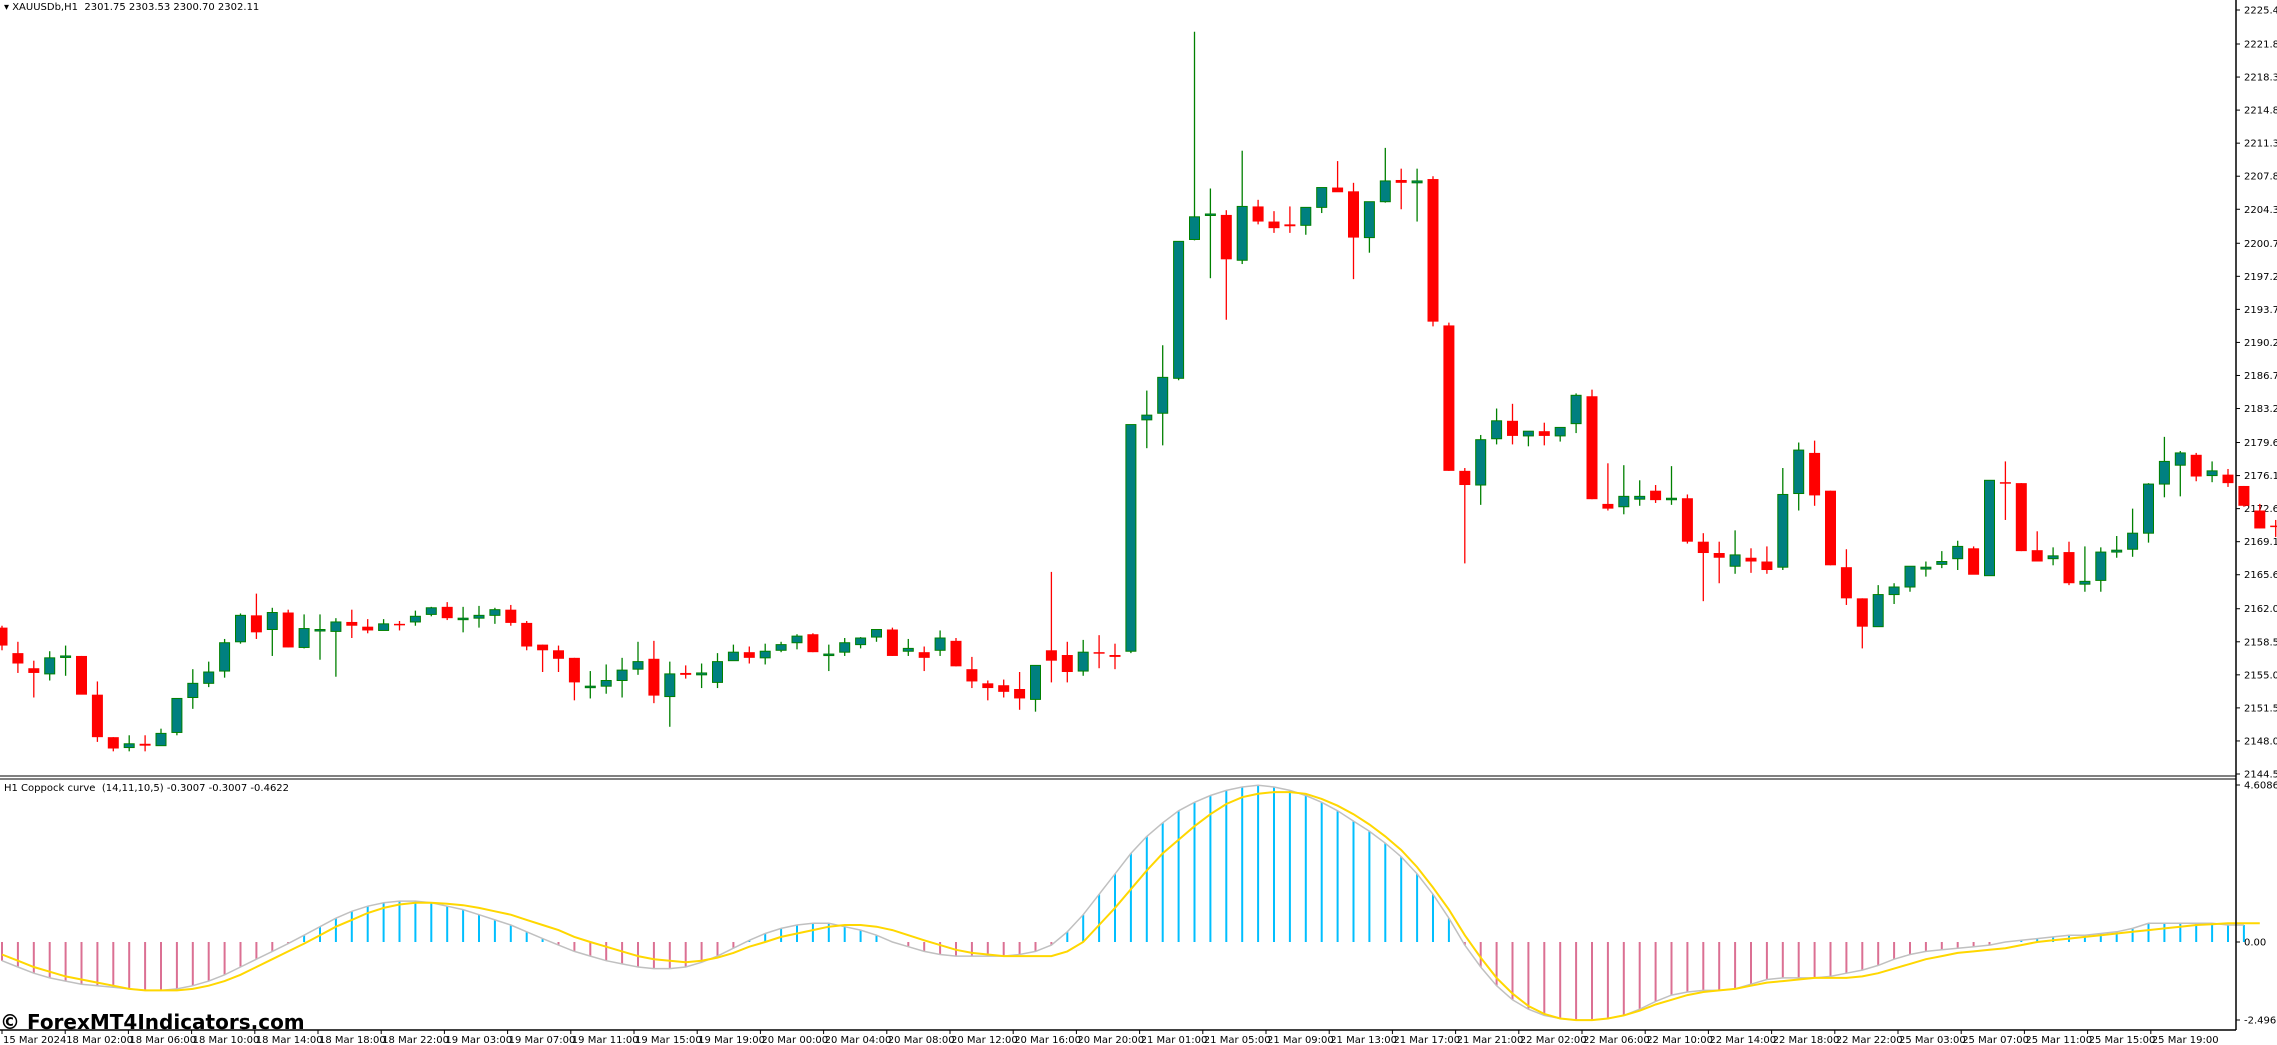 This screenshot has width=2277, height=1045. What do you see at coordinates (2260, 642) in the screenshot?
I see `price-tick-label: 2158.50` at bounding box center [2260, 642].